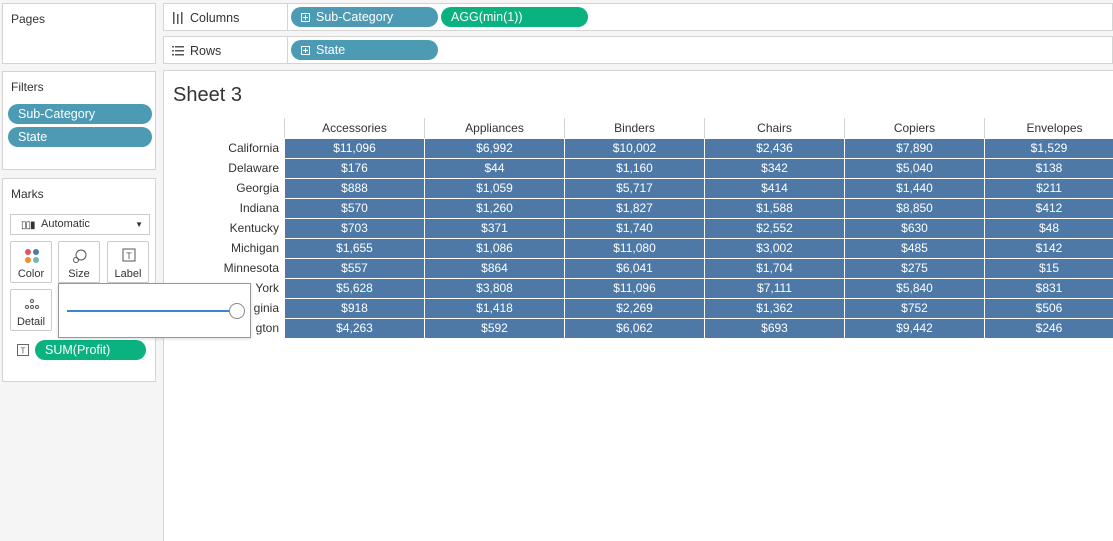 The width and height of the screenshot is (1113, 541). Describe the element at coordinates (354, 168) in the screenshot. I see `table-cell: $176` at that location.